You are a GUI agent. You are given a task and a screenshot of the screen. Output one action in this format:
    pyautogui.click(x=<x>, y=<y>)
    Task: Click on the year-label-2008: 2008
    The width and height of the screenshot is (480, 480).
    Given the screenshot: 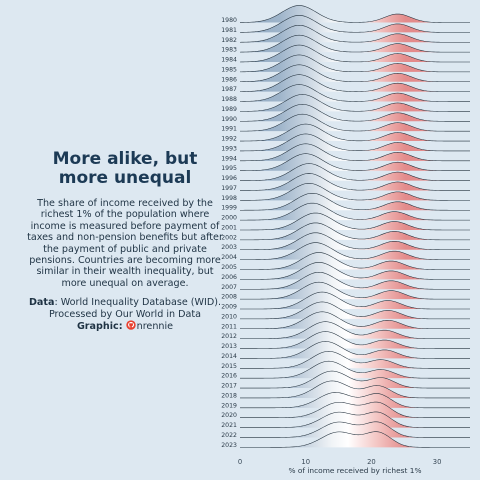 What is the action you would take?
    pyautogui.click(x=229, y=297)
    